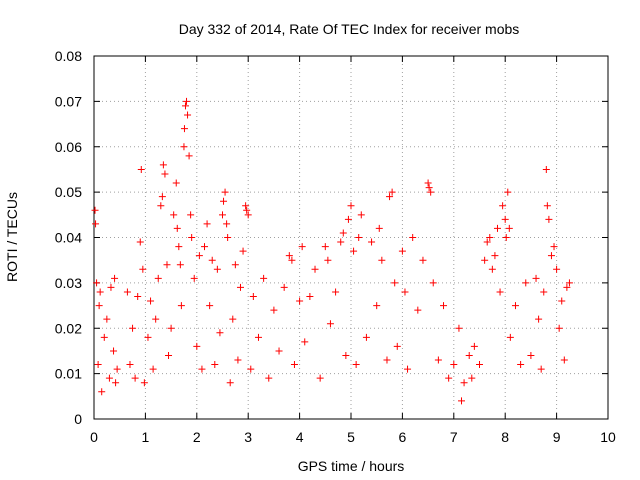 This screenshot has height=480, width=640. What do you see at coordinates (94, 437) in the screenshot?
I see `x-tick-label: 0` at bounding box center [94, 437].